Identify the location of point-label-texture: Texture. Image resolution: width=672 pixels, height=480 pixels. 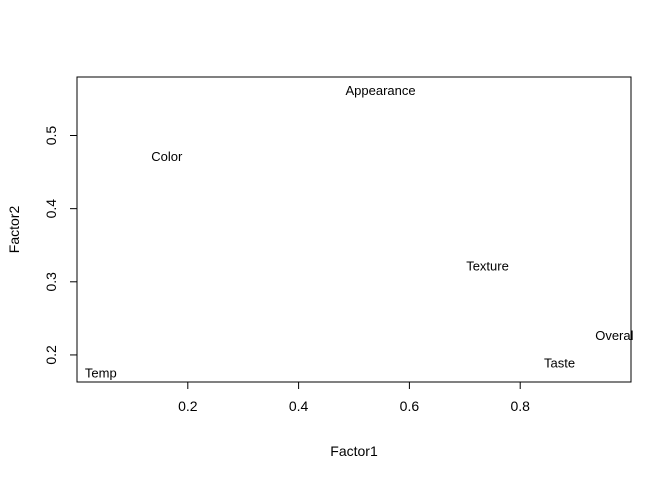
(487, 266).